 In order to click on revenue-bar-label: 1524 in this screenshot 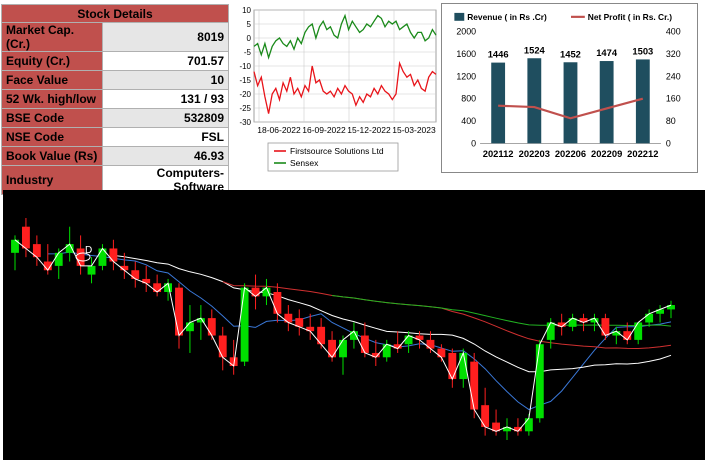, I will do `click(535, 50)`.